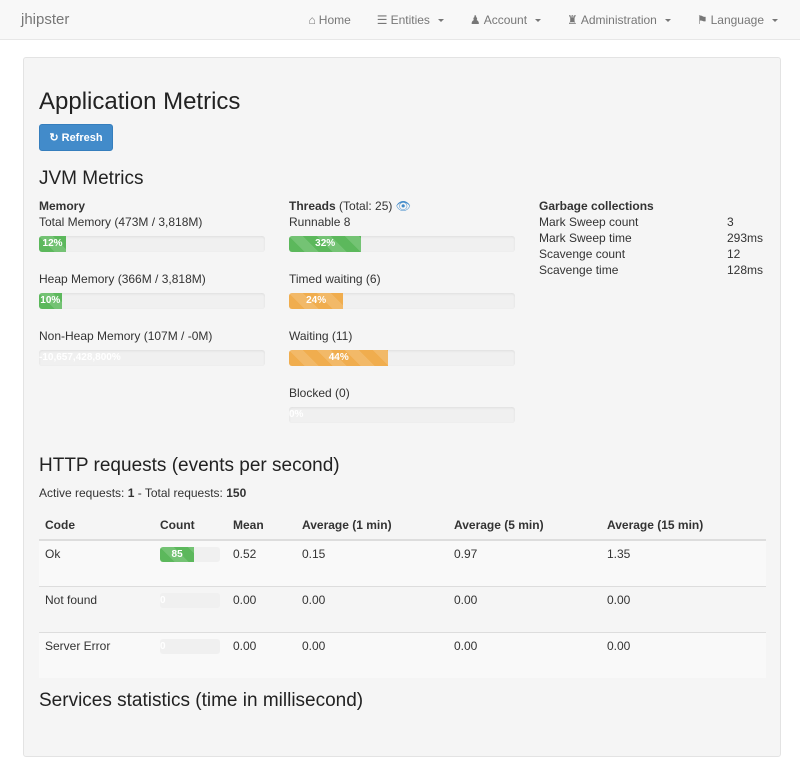 Image resolution: width=800 pixels, height=757 pixels. I want to click on progress-fill: 44%, so click(339, 358).